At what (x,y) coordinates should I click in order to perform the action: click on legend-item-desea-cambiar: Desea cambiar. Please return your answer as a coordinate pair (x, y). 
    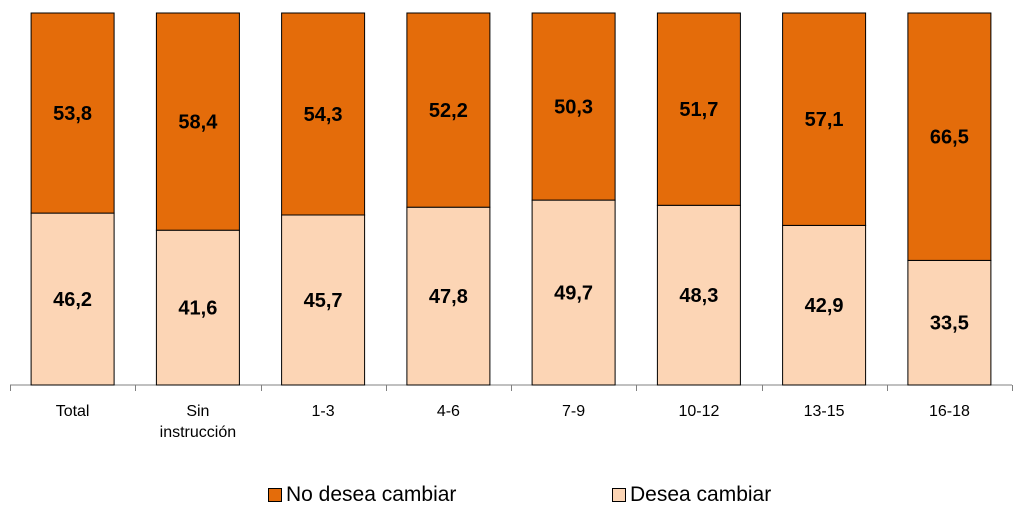
    Looking at the image, I should click on (691, 495).